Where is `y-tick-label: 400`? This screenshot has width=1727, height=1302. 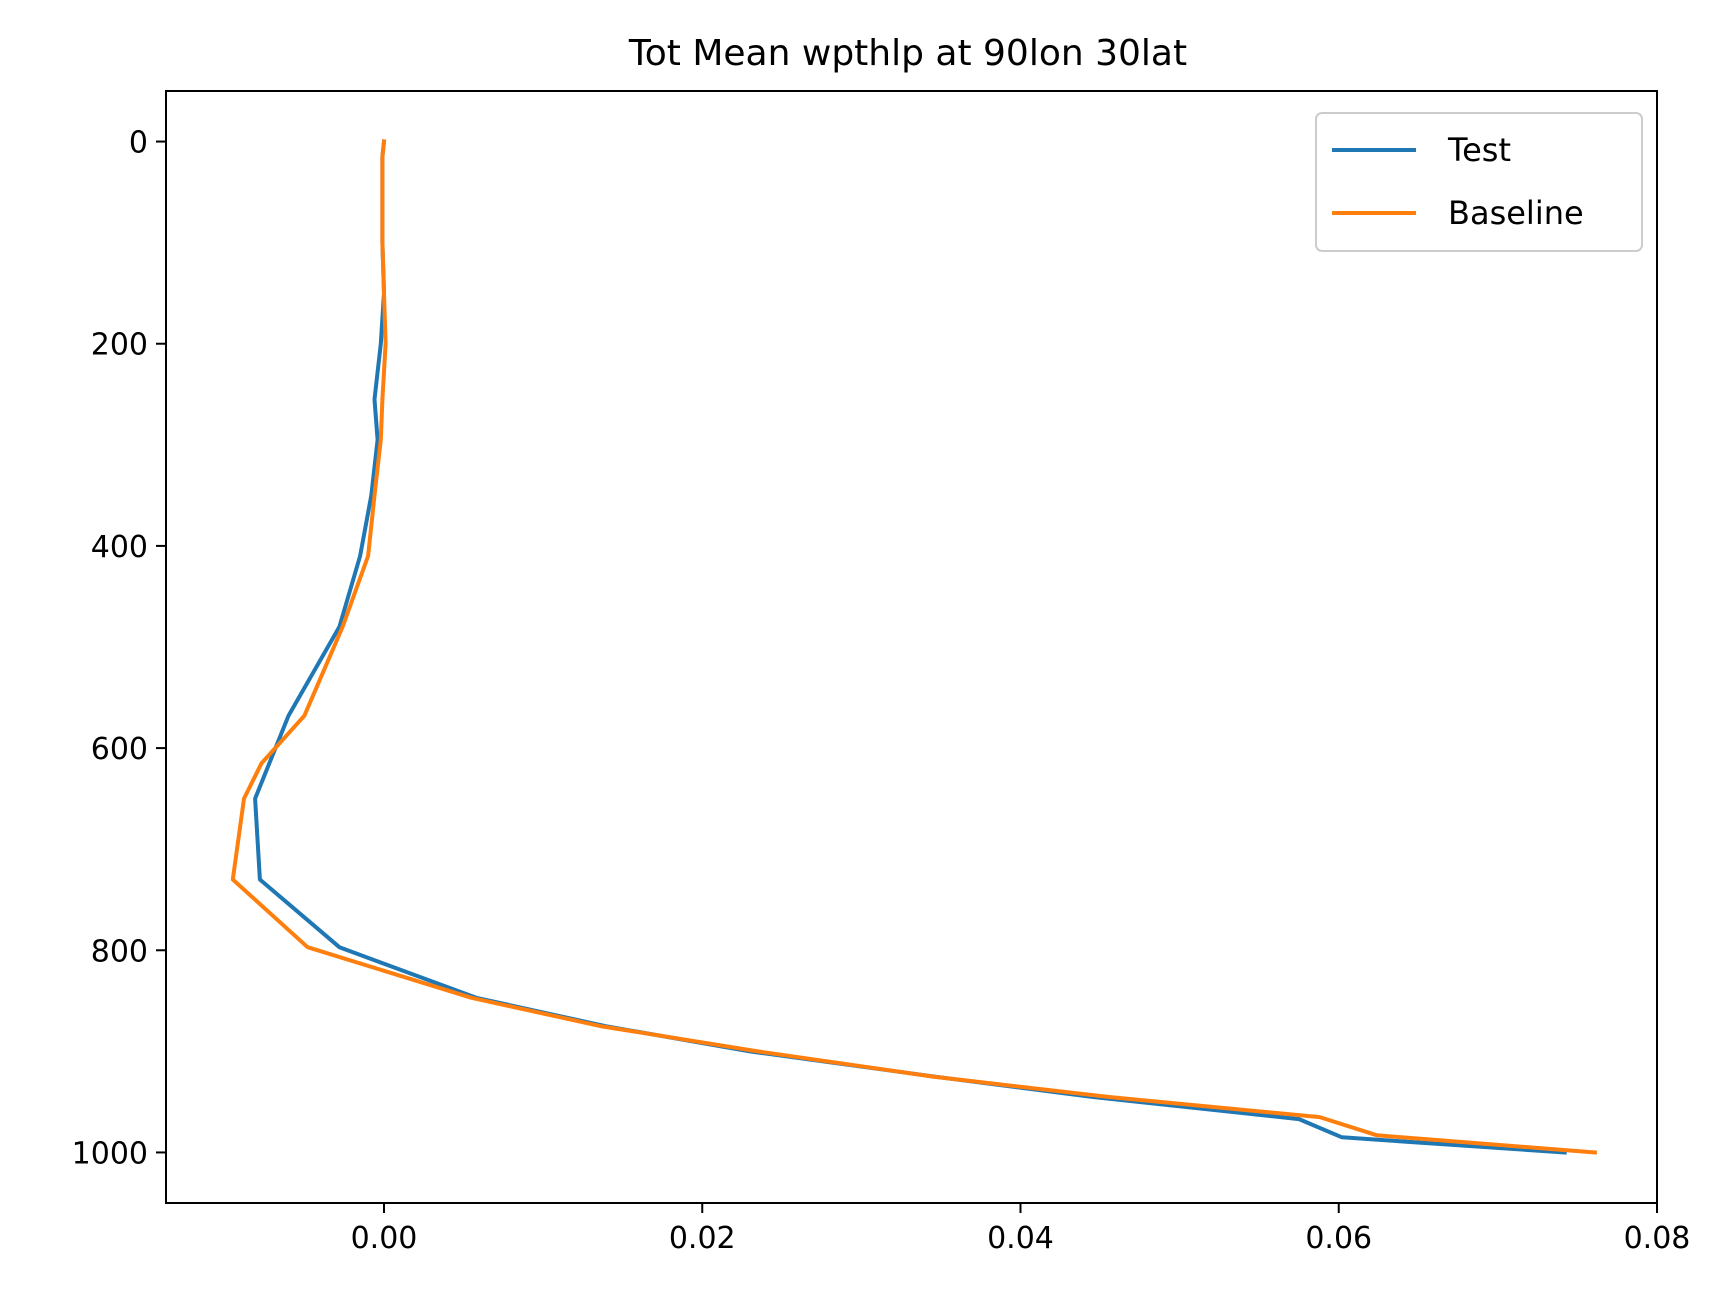 y-tick-label: 400 is located at coordinates (119, 547).